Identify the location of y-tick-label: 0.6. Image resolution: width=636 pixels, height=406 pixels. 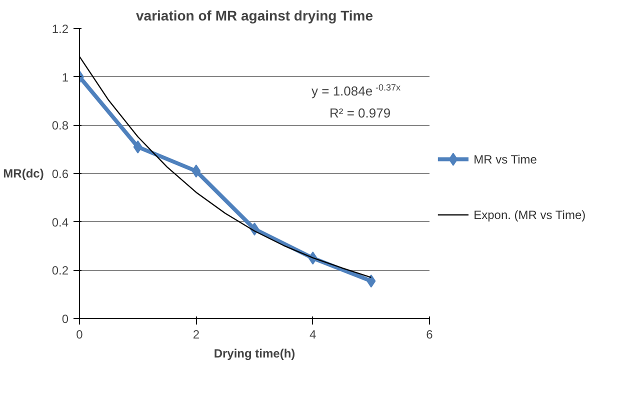
(60, 174).